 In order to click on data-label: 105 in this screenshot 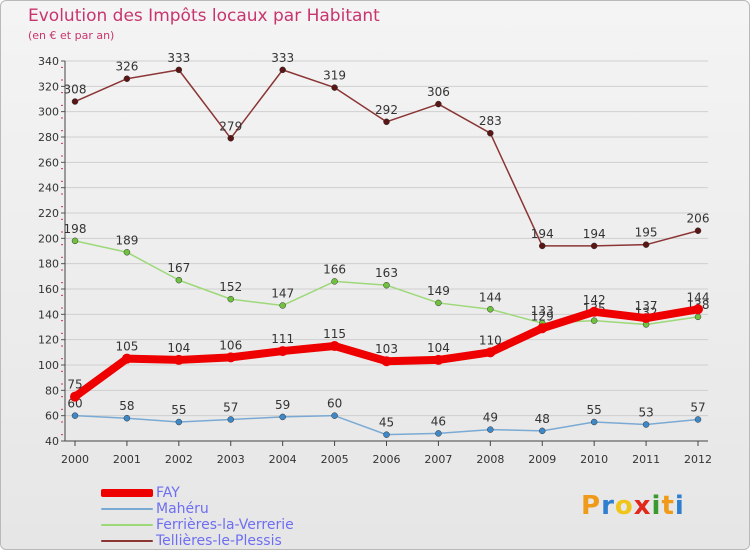, I will do `click(126, 347)`.